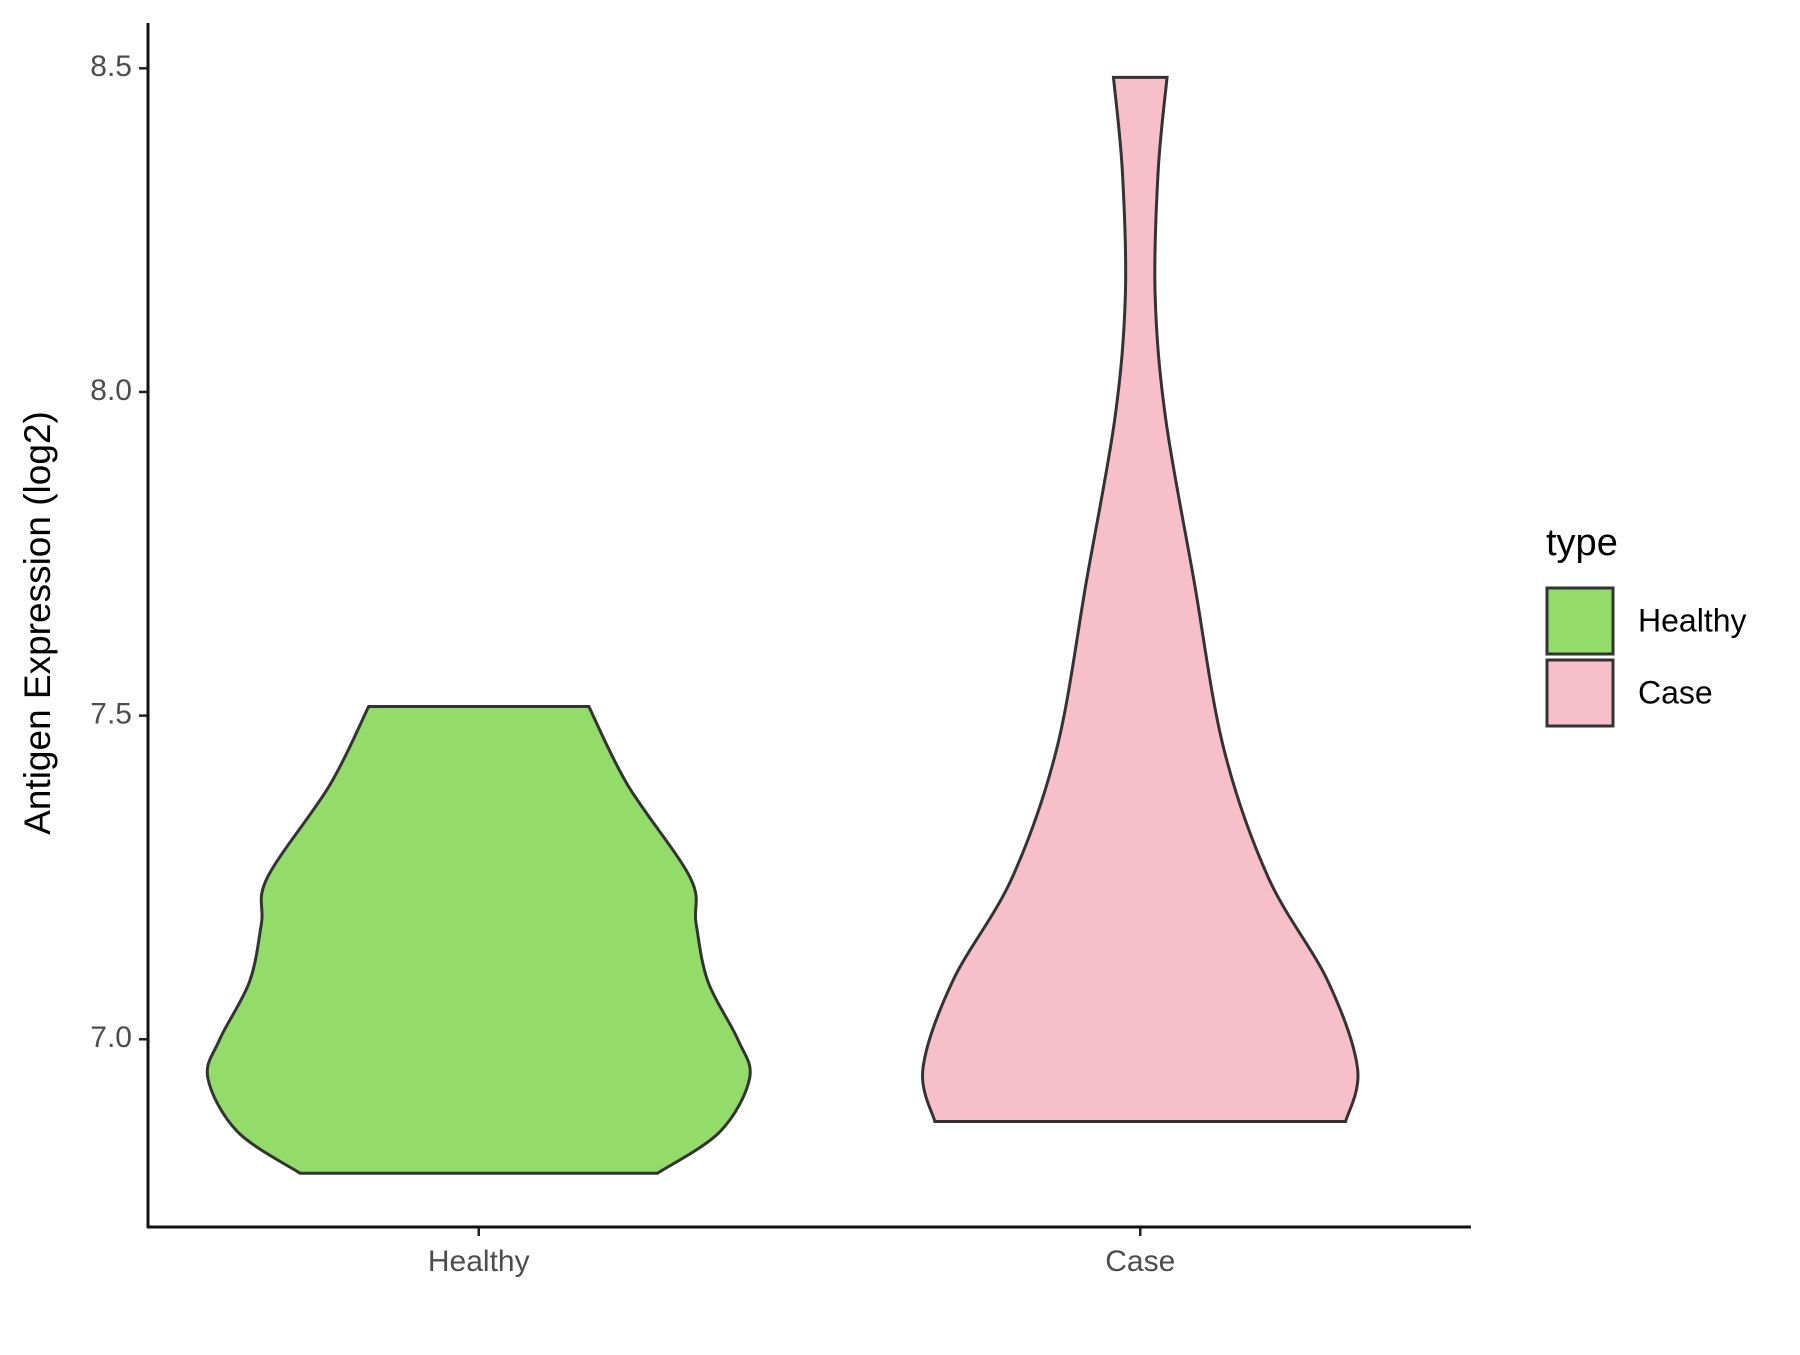  What do you see at coordinates (1582, 543) in the screenshot?
I see `legend-title: type` at bounding box center [1582, 543].